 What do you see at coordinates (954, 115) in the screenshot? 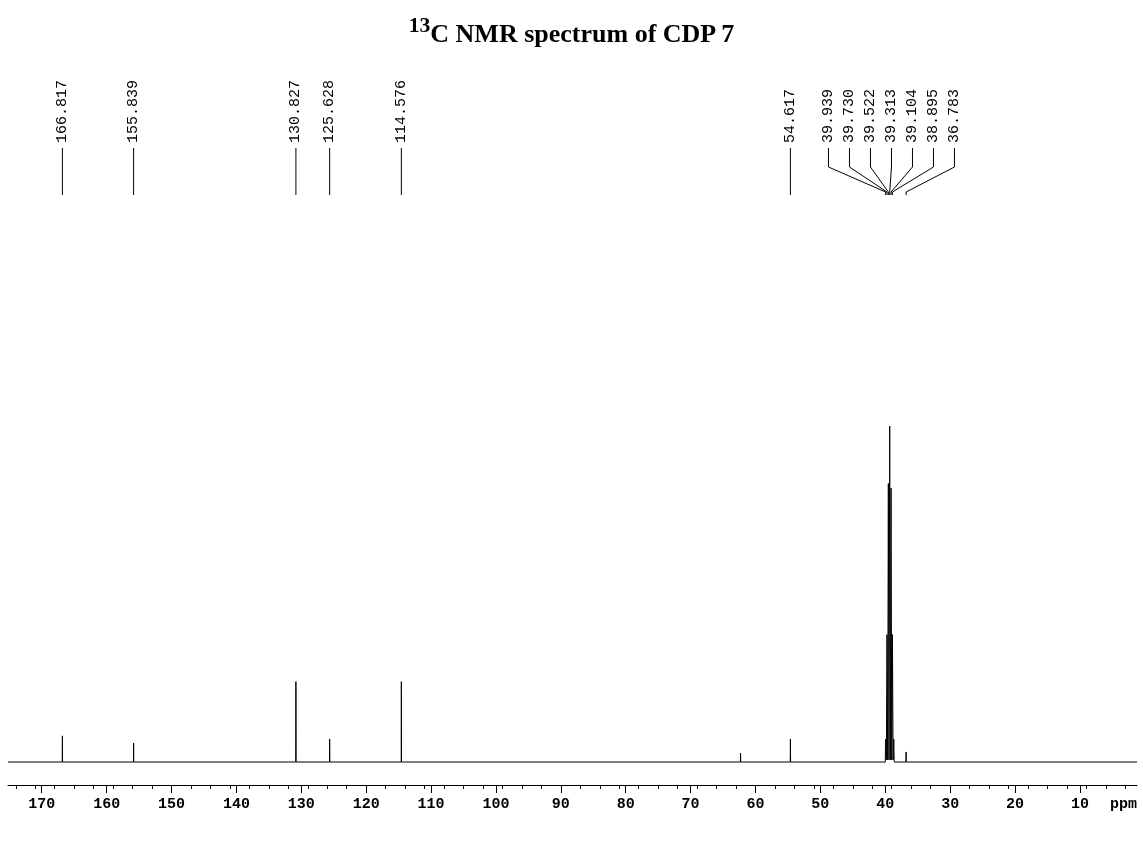
I see `annotation: 36.783` at bounding box center [954, 115].